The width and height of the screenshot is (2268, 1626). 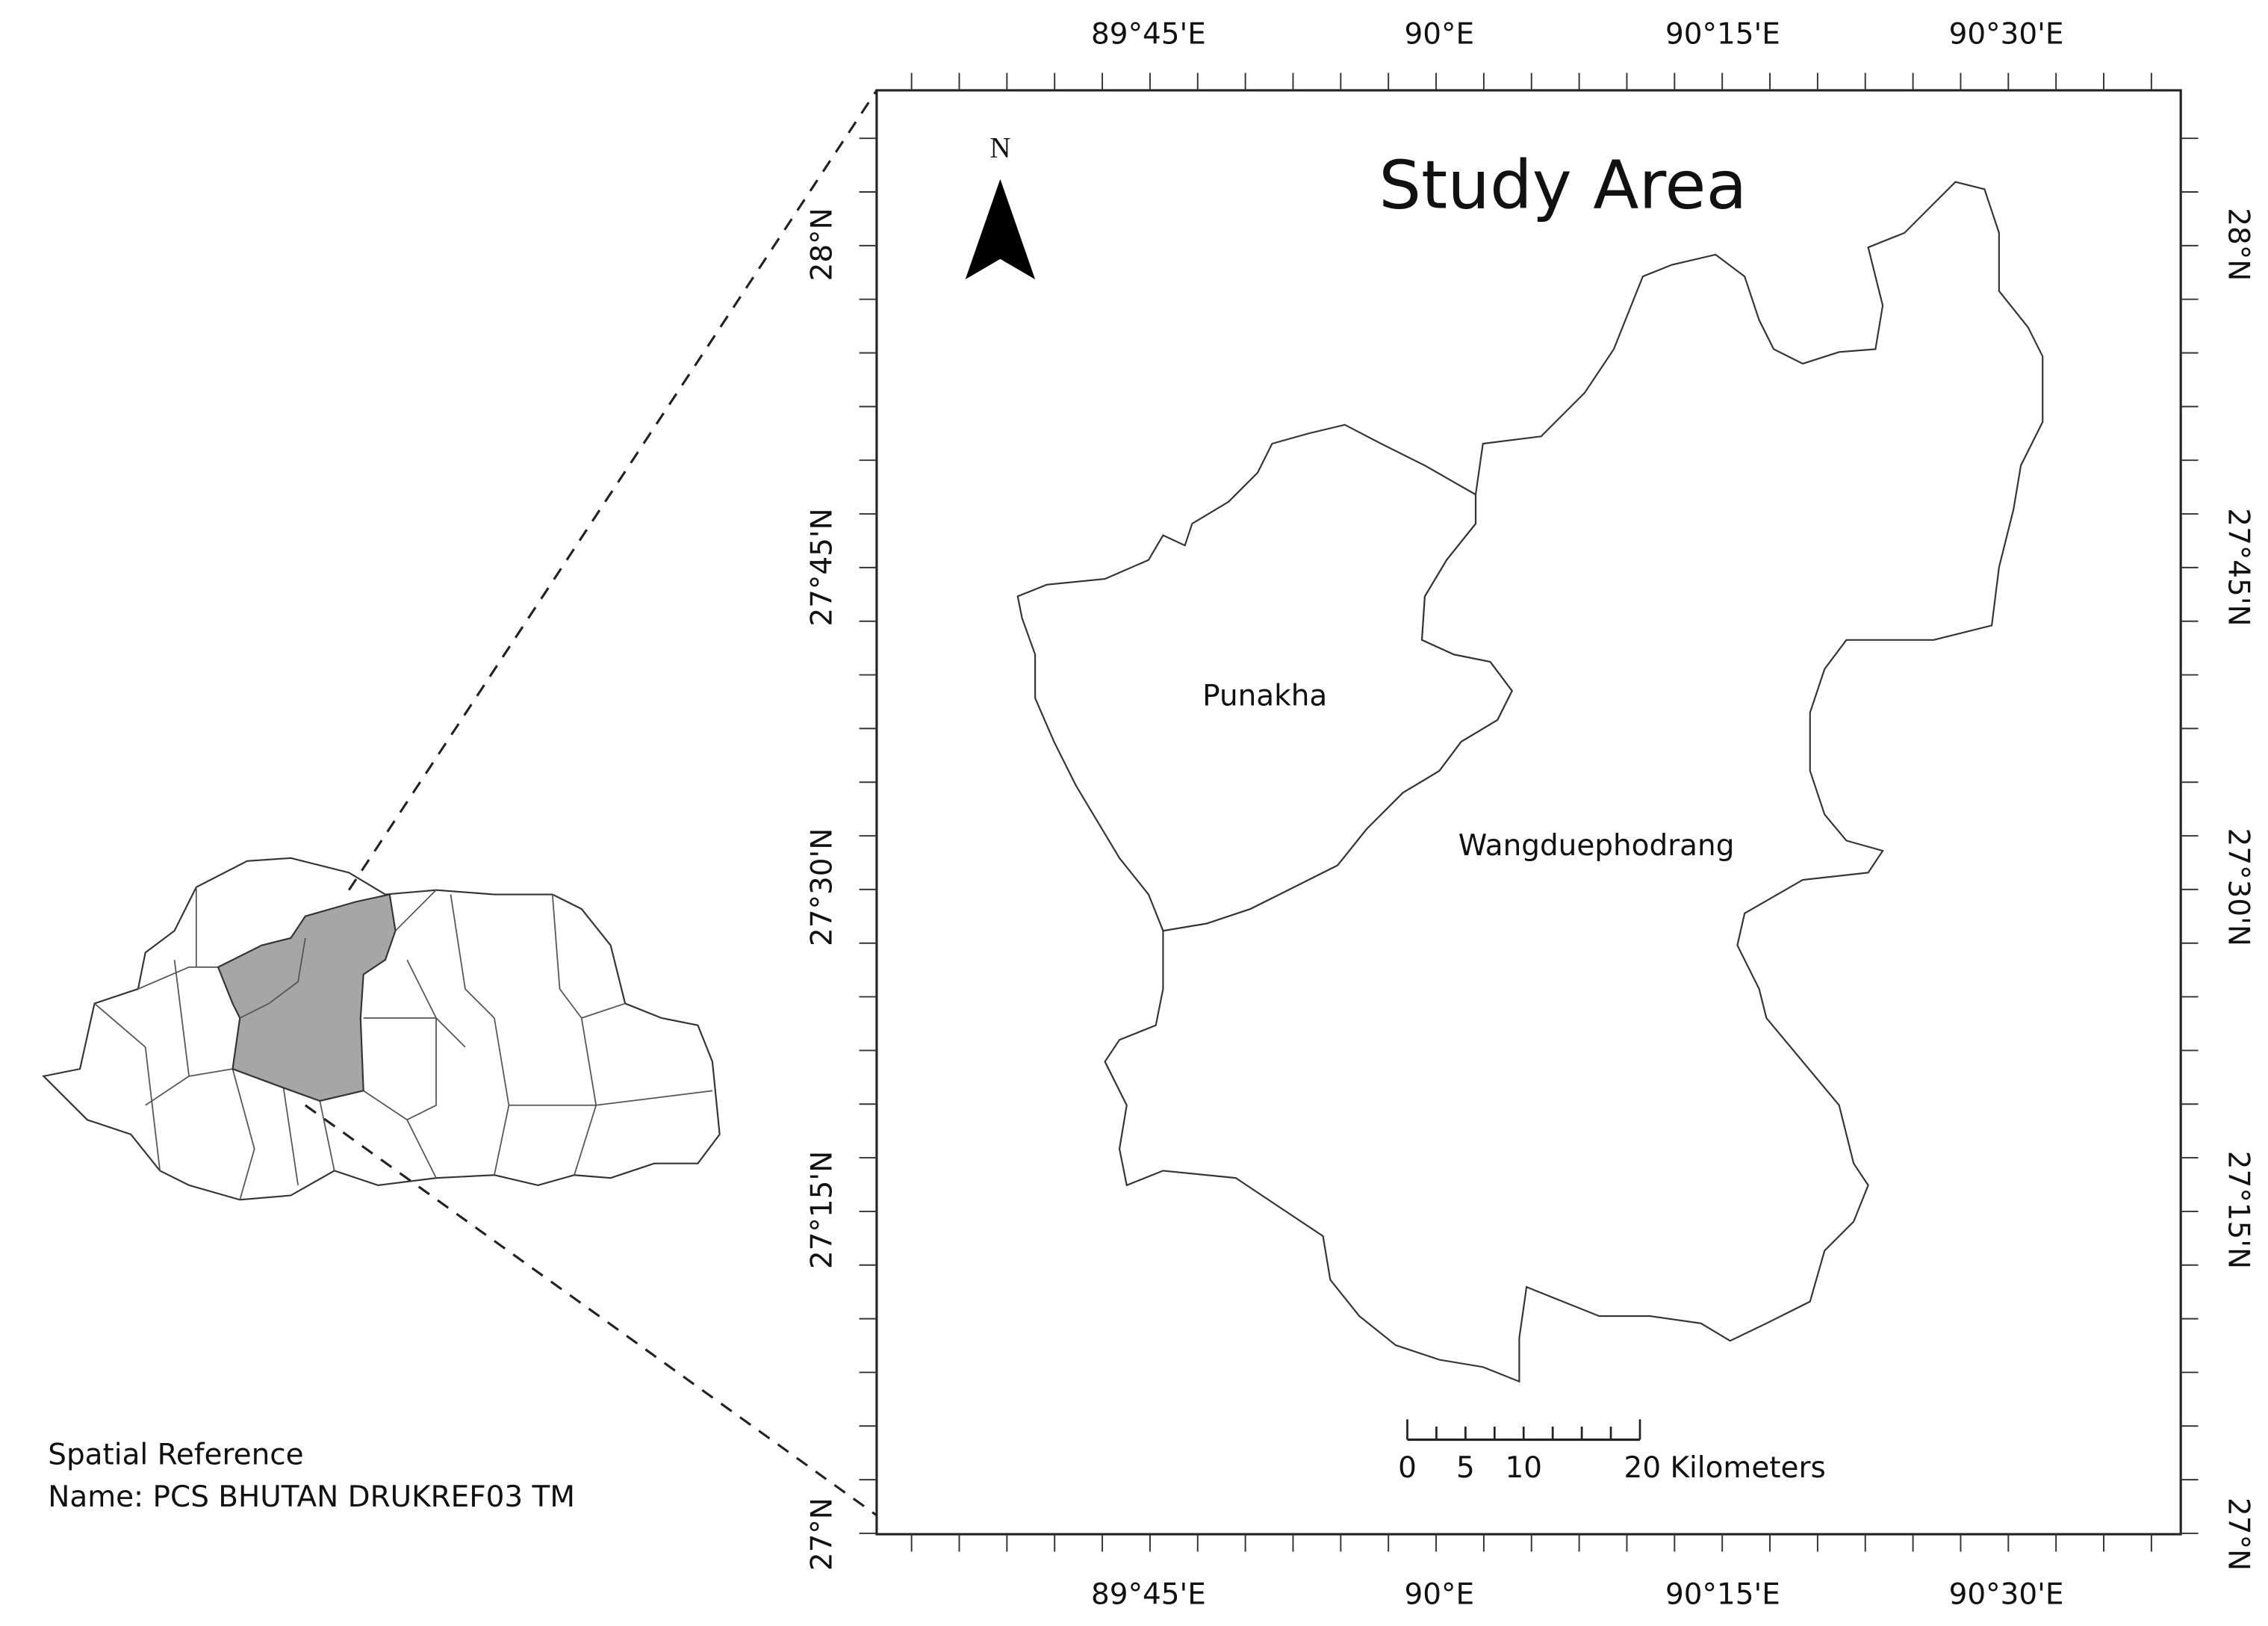 I want to click on top-axis-label: 90°30'E, so click(x=2006, y=35).